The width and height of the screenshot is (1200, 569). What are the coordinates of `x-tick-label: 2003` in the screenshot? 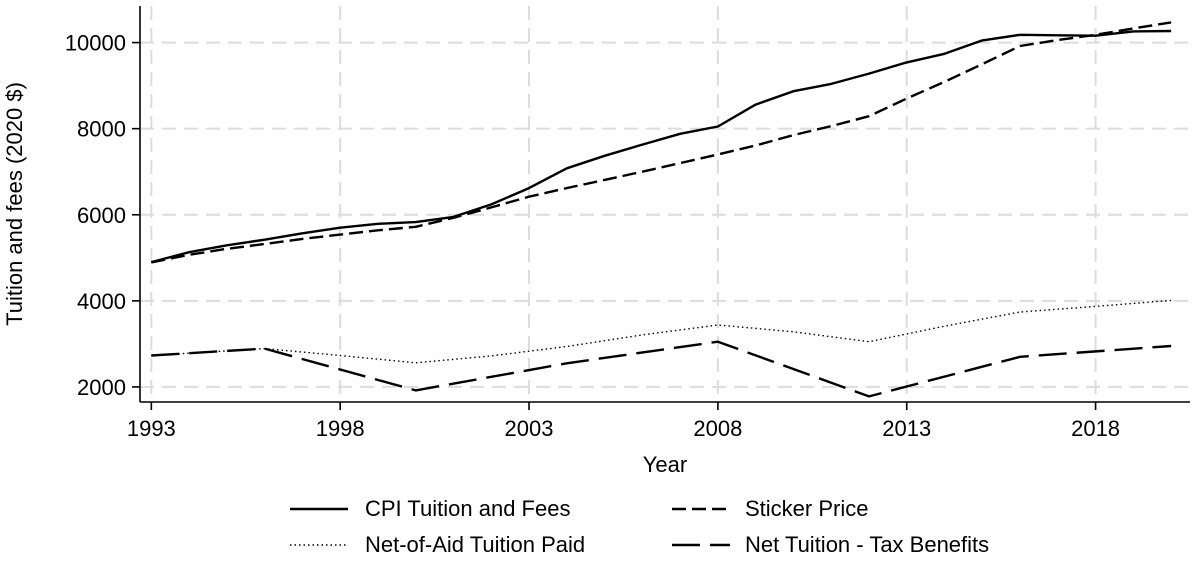 It's located at (529, 428).